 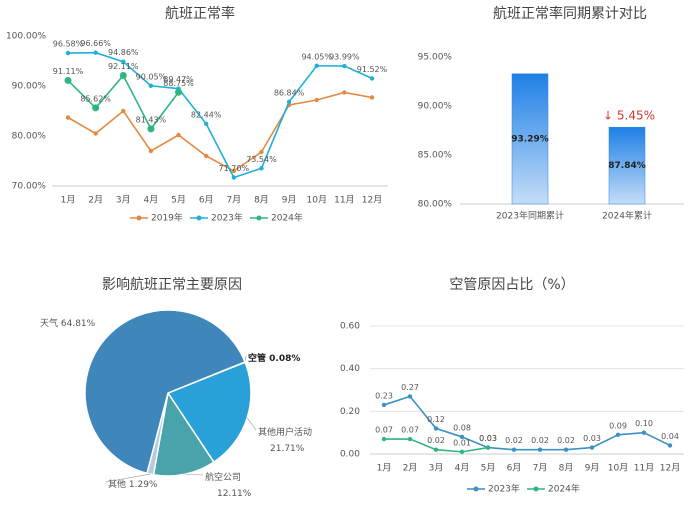 What do you see at coordinates (530, 216) in the screenshot?
I see `x-tick-label: 2023年同期累计` at bounding box center [530, 216].